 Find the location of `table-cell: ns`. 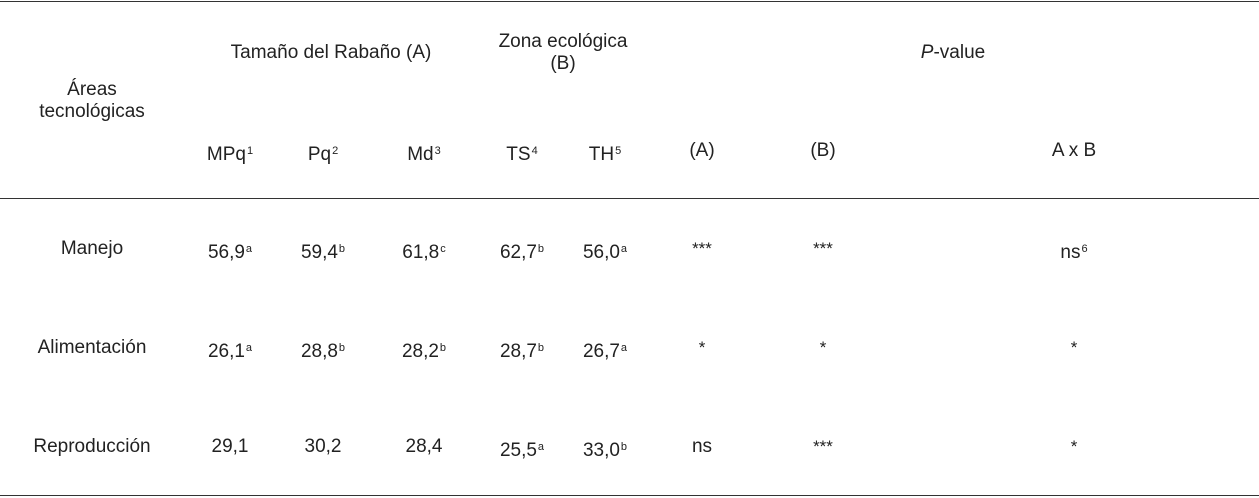

table-cell: ns is located at coordinates (702, 447).